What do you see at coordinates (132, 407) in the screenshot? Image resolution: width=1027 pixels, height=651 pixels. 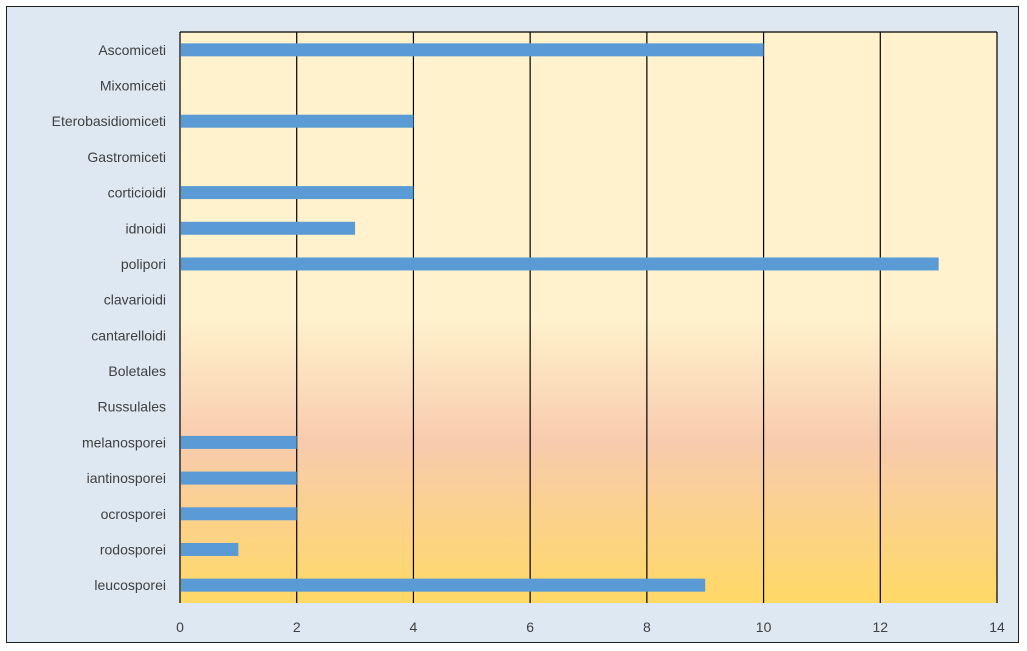 I see `category-label: Russulales` at bounding box center [132, 407].